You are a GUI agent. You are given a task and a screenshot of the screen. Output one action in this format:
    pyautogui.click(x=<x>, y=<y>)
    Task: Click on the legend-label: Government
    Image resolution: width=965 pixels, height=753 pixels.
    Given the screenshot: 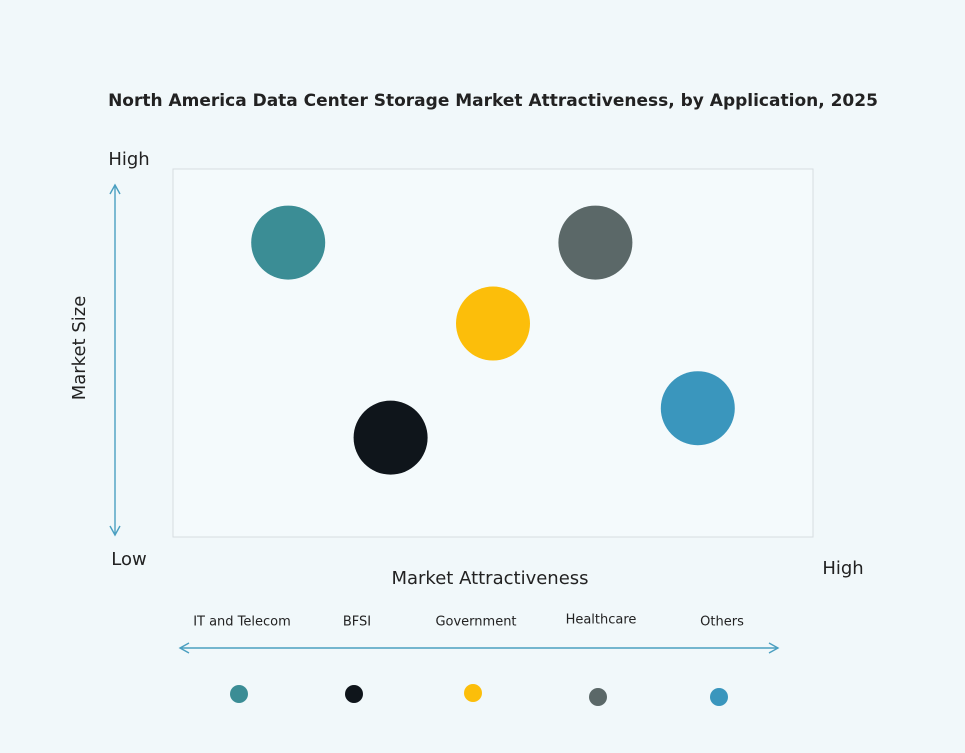 What is the action you would take?
    pyautogui.click(x=475, y=622)
    